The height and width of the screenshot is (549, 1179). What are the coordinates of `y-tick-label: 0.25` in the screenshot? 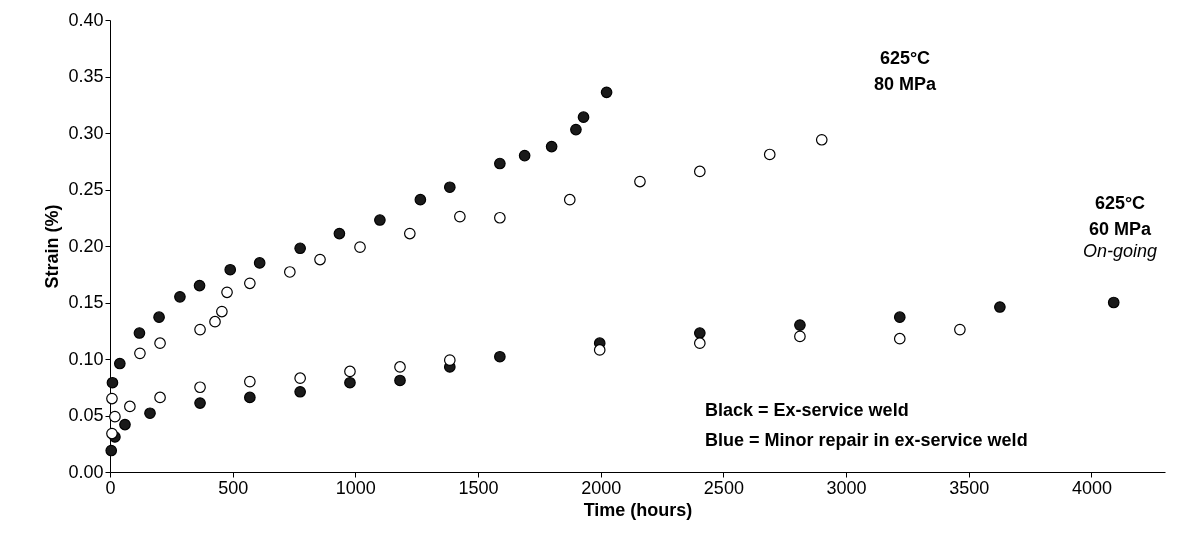 It's located at (86, 189).